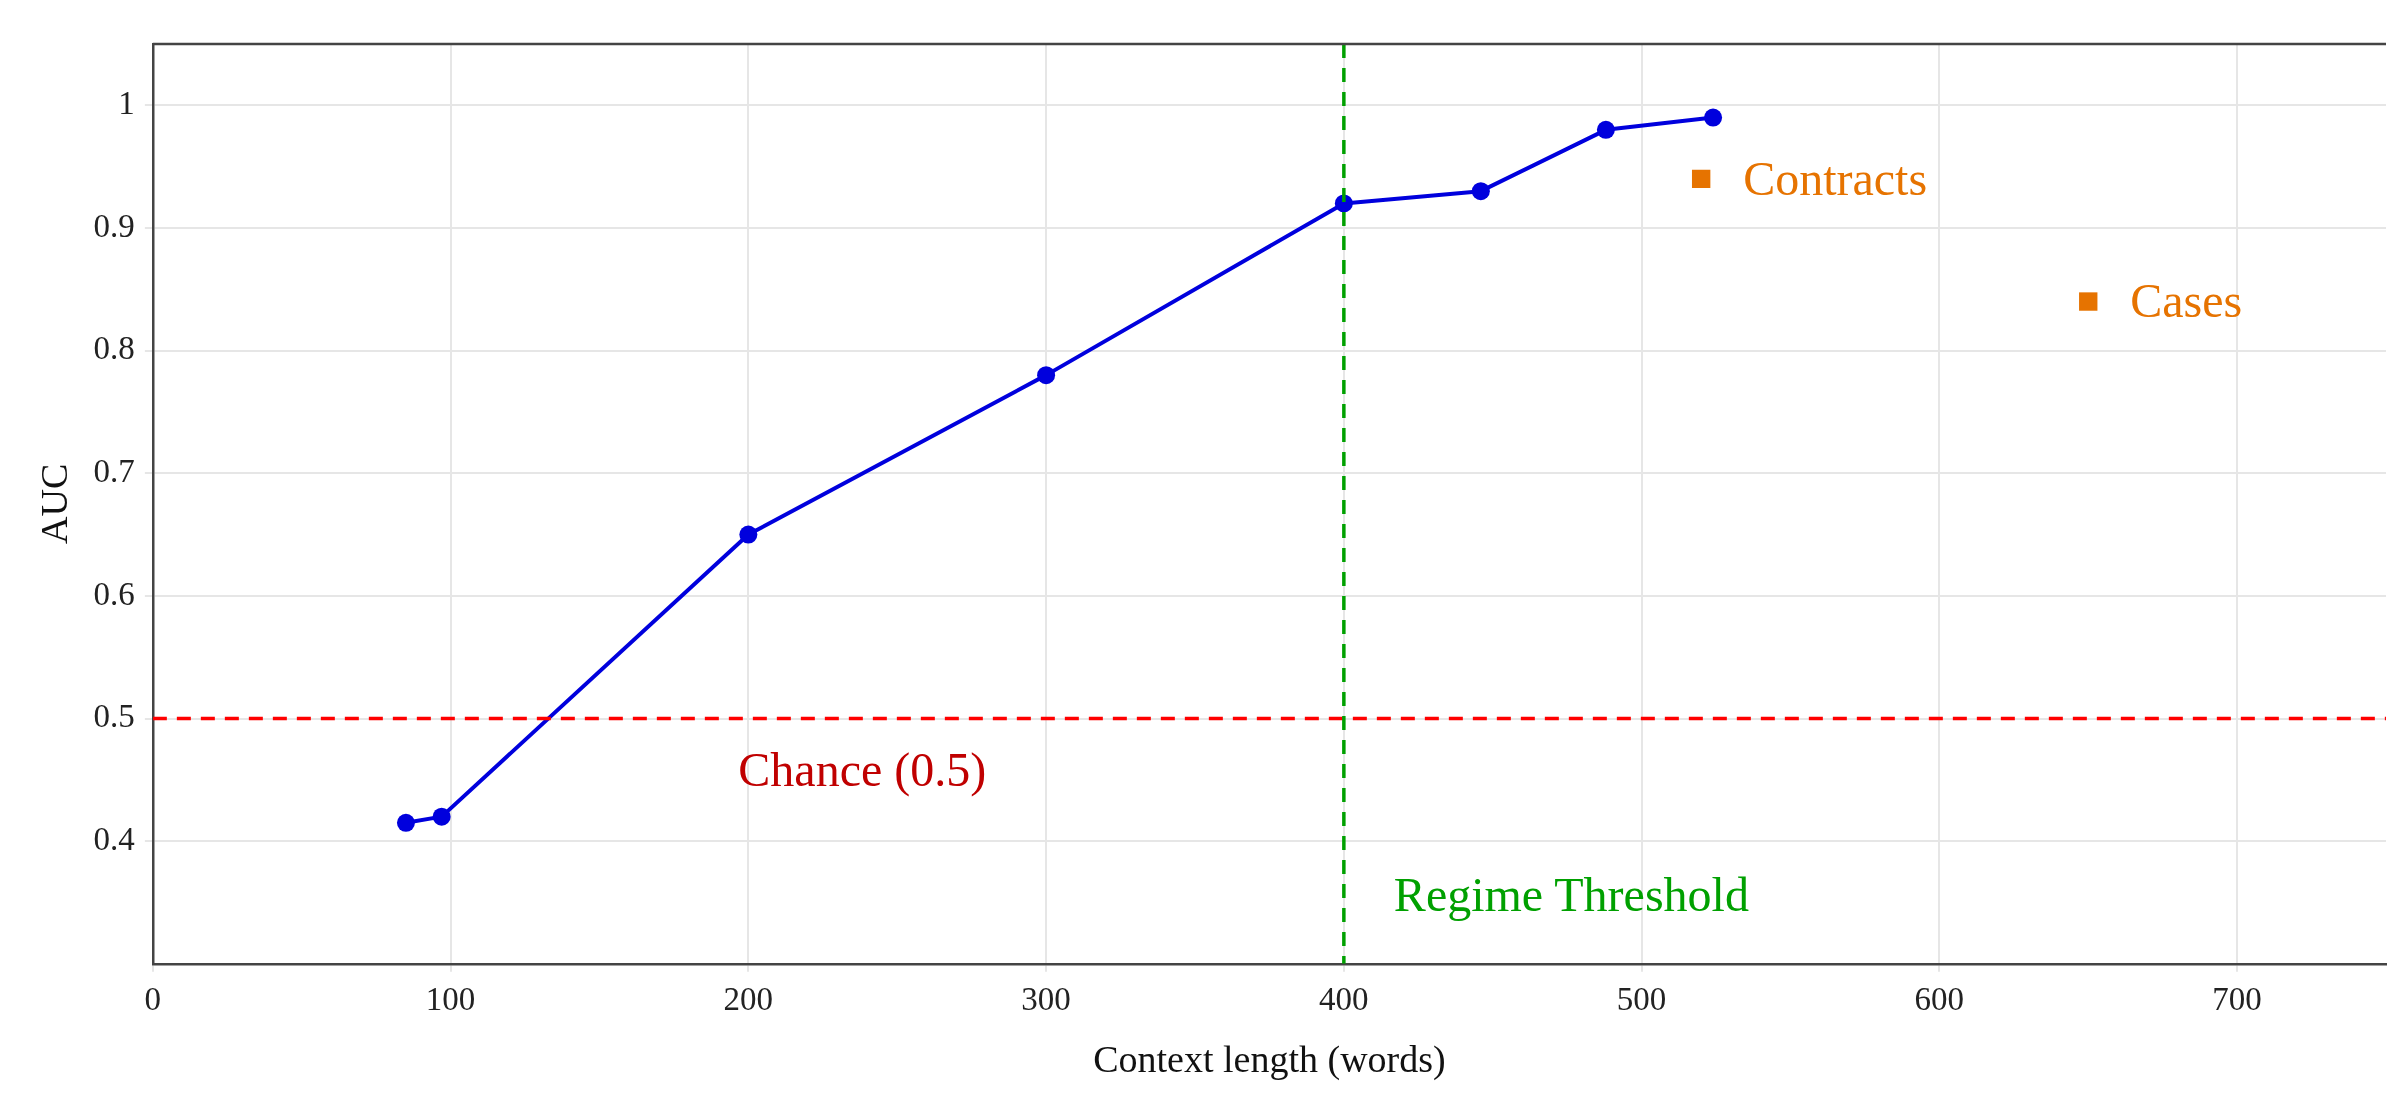  Describe the element at coordinates (1641, 999) in the screenshot. I see `x-tick-label: 500` at that location.